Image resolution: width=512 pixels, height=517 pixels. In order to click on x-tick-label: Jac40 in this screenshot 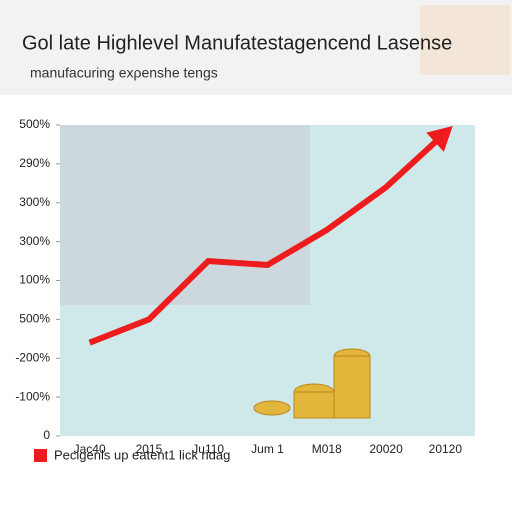, I will do `click(90, 449)`.